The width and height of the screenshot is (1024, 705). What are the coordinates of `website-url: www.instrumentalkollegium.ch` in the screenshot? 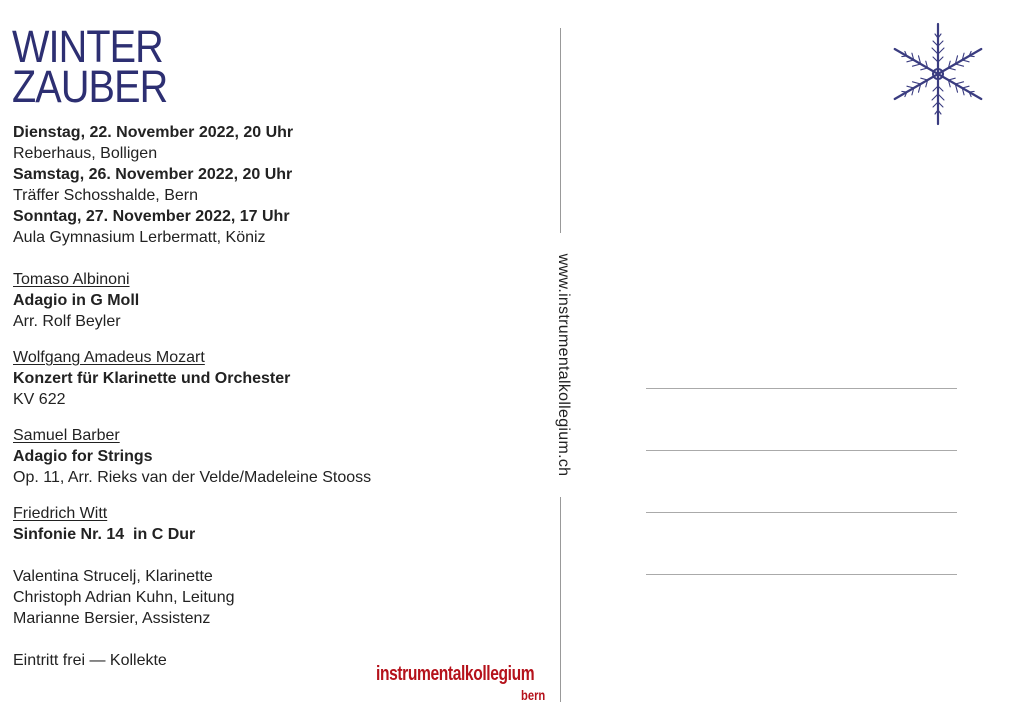 It's located at (563, 365).